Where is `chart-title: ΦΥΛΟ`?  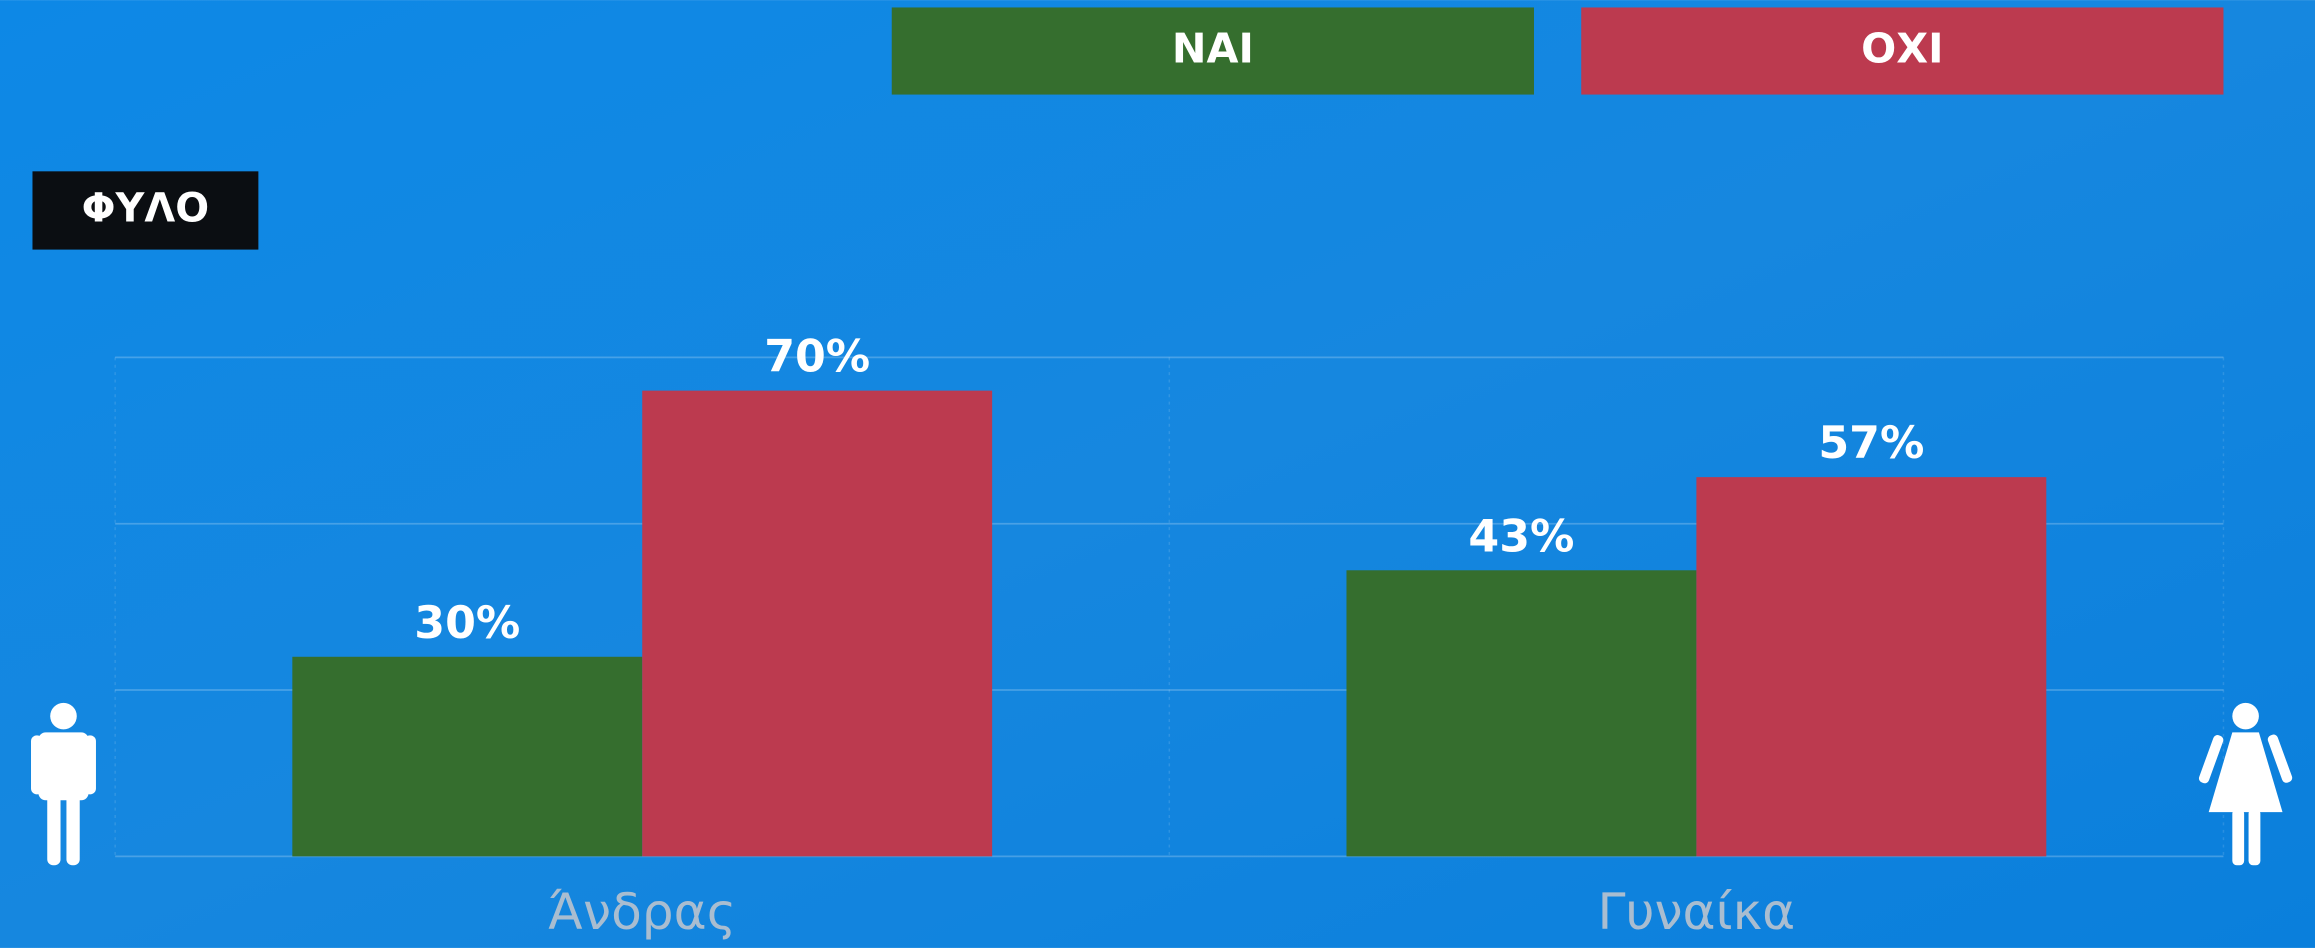
chart-title: ΦΥΛΟ is located at coordinates (145, 209).